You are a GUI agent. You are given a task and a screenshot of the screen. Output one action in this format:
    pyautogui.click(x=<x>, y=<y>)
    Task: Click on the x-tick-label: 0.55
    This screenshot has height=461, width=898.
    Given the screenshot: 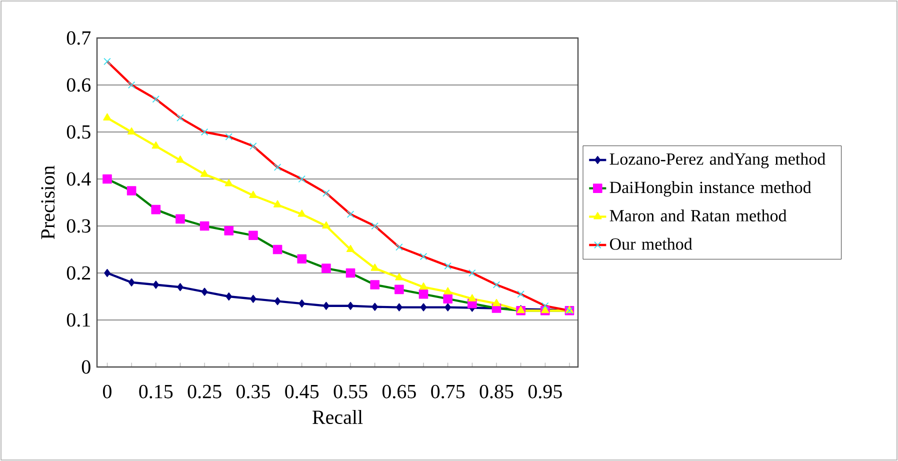 What is the action you would take?
    pyautogui.click(x=351, y=391)
    